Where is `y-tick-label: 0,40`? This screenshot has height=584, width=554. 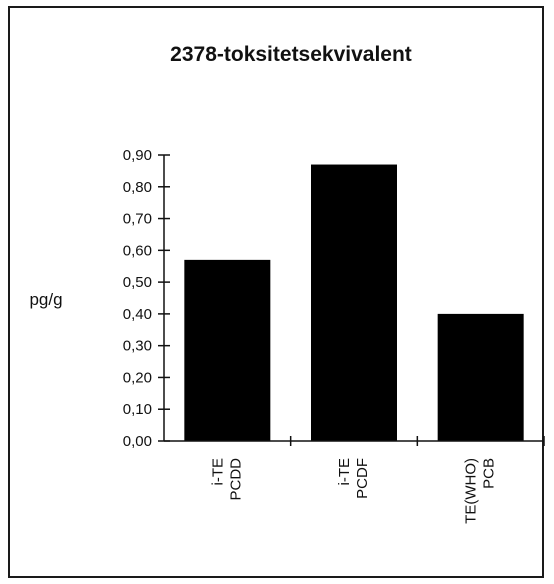
y-tick-label: 0,40 is located at coordinates (137, 314).